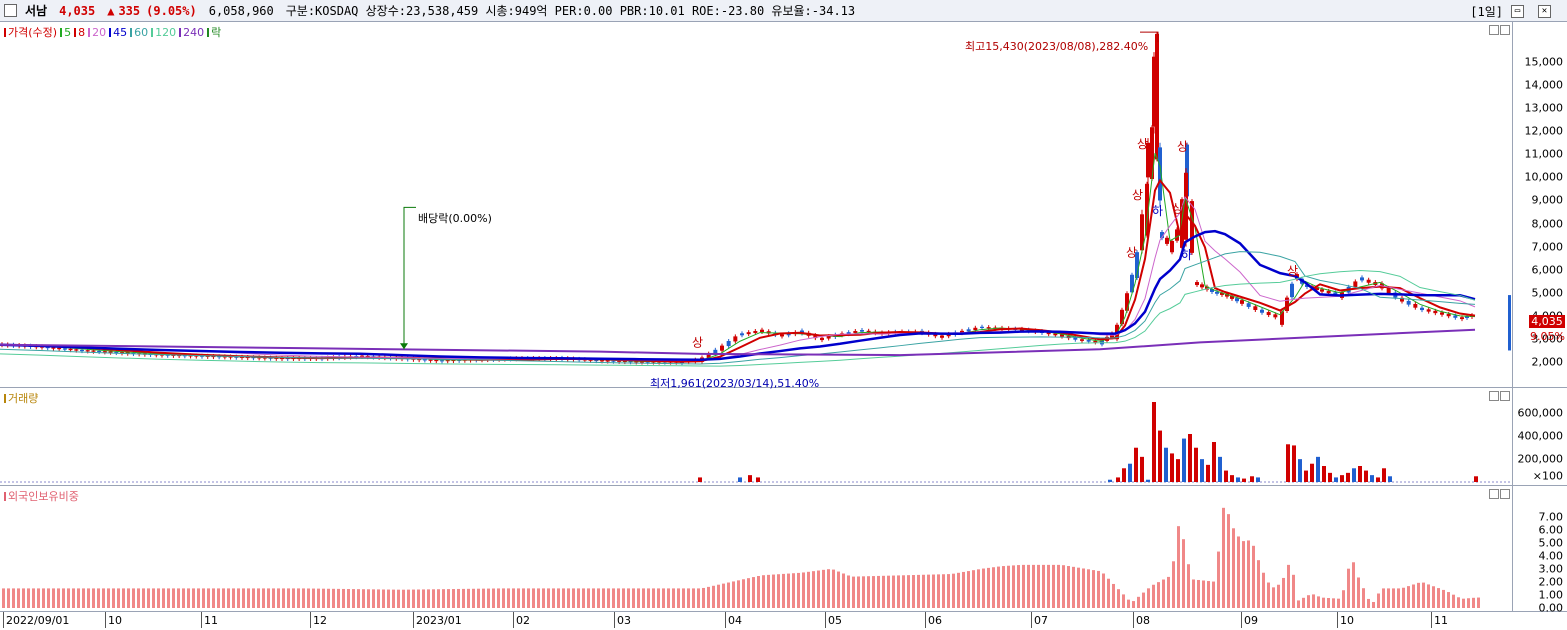 The image size is (1567, 630). I want to click on legend-item: 5, so click(68, 32).